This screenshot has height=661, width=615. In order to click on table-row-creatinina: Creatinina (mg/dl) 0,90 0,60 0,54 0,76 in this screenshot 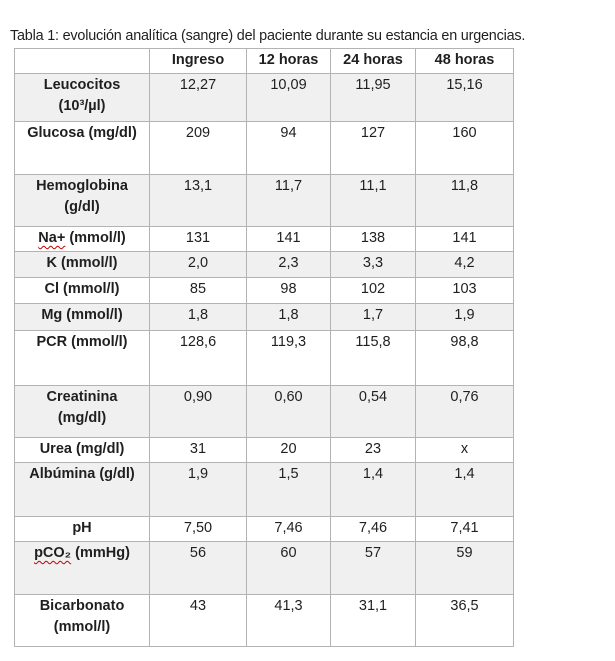, I will do `click(264, 411)`.